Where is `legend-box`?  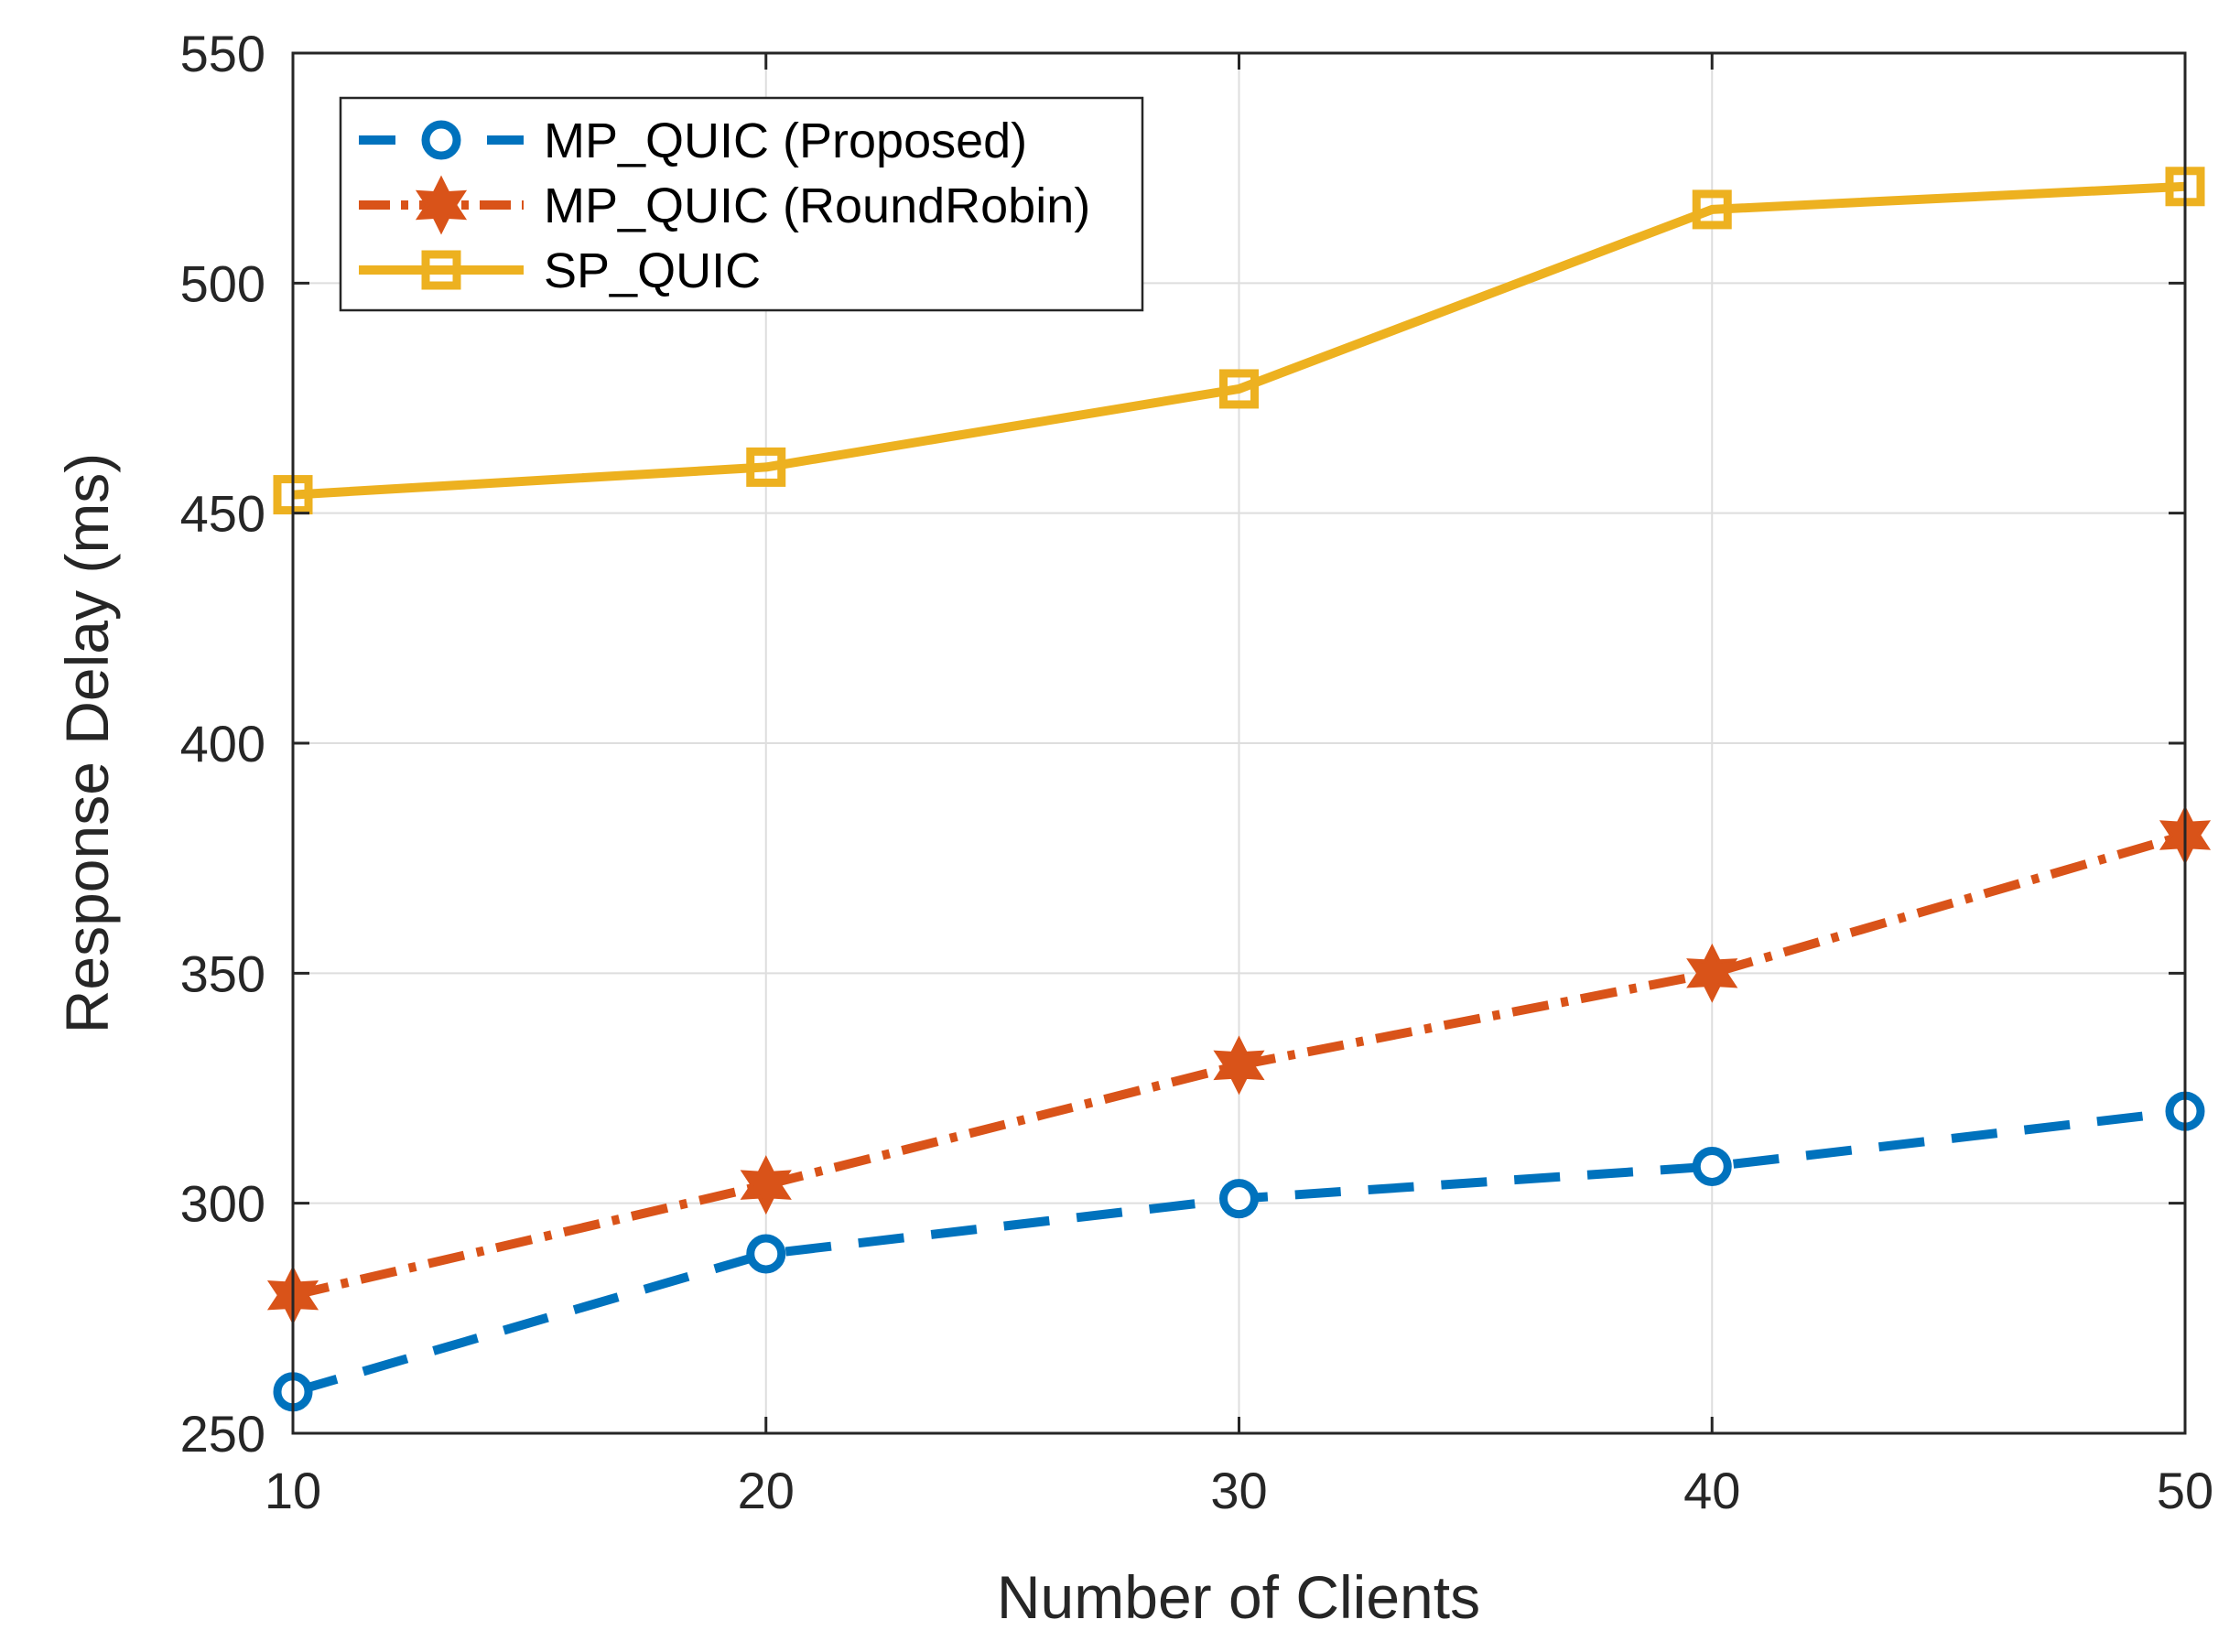
legend-box is located at coordinates (741, 204).